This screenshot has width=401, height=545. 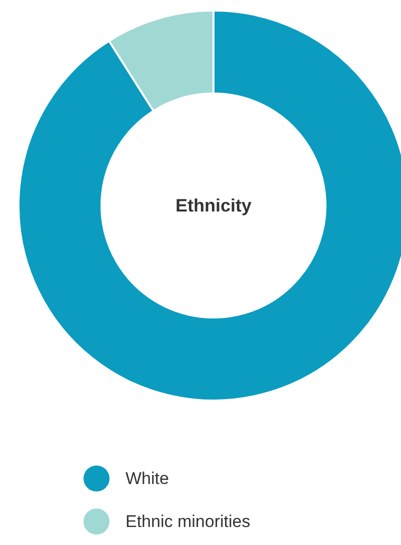 What do you see at coordinates (188, 521) in the screenshot?
I see `legend-label: Ethnic minorities` at bounding box center [188, 521].